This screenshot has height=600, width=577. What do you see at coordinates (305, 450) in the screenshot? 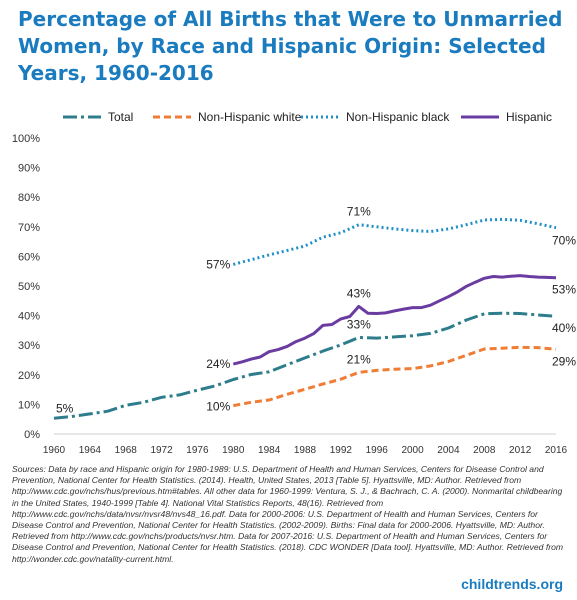
I see `x-tick-label: 1988` at bounding box center [305, 450].